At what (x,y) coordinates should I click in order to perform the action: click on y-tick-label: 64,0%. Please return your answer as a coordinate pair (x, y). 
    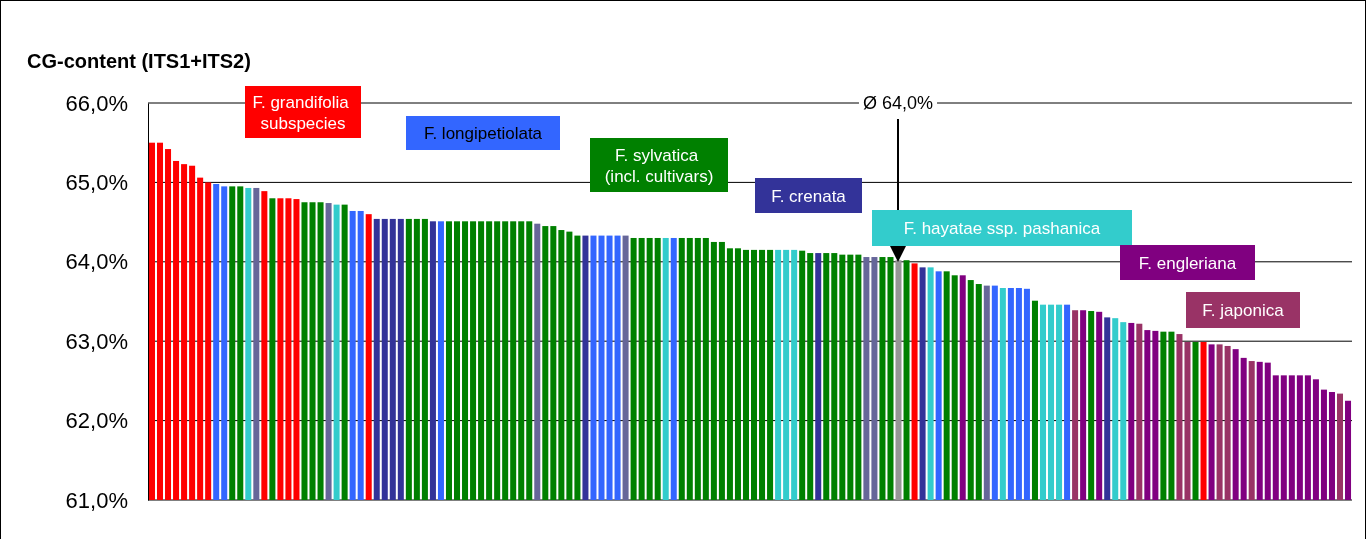
    Looking at the image, I should click on (96, 262).